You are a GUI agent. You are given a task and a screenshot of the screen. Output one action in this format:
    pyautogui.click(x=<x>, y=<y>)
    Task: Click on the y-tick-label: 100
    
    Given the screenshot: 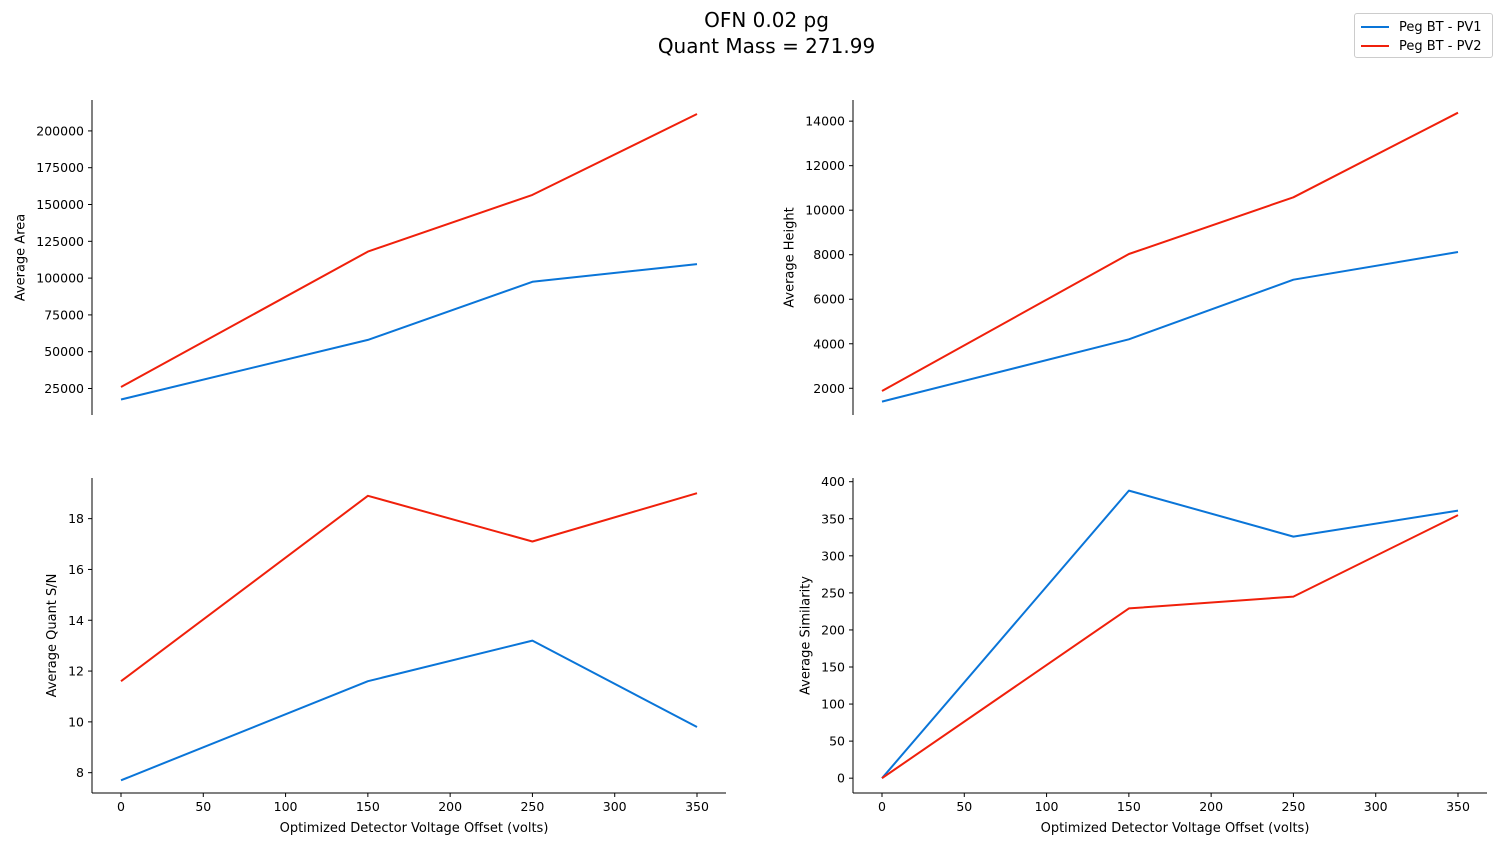 What is the action you would take?
    pyautogui.click(x=833, y=704)
    